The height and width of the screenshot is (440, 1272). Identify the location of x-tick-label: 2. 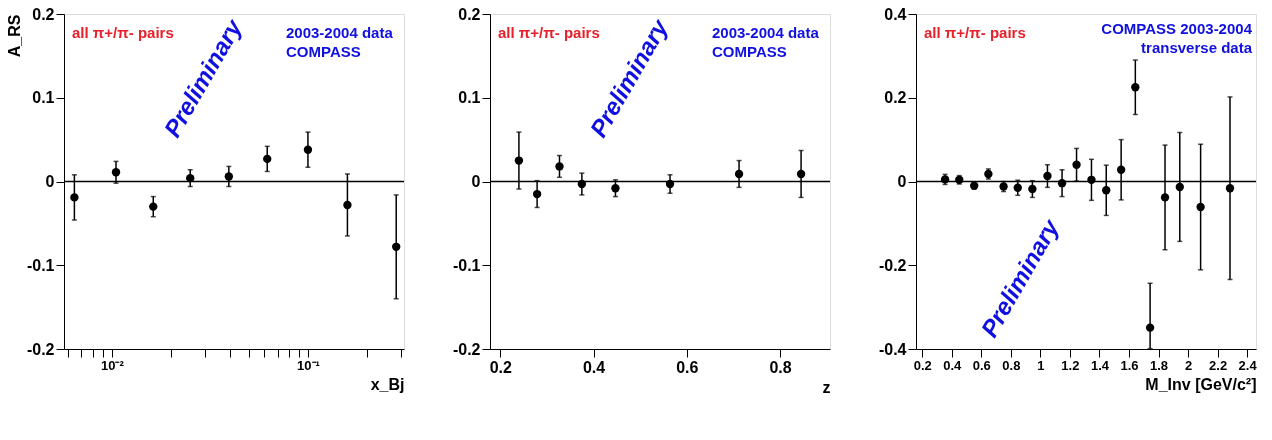
(1188, 365).